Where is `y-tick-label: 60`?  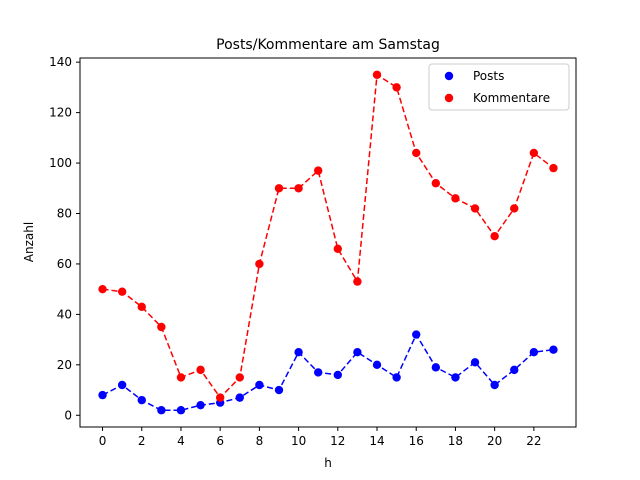 y-tick-label: 60 is located at coordinates (64, 264).